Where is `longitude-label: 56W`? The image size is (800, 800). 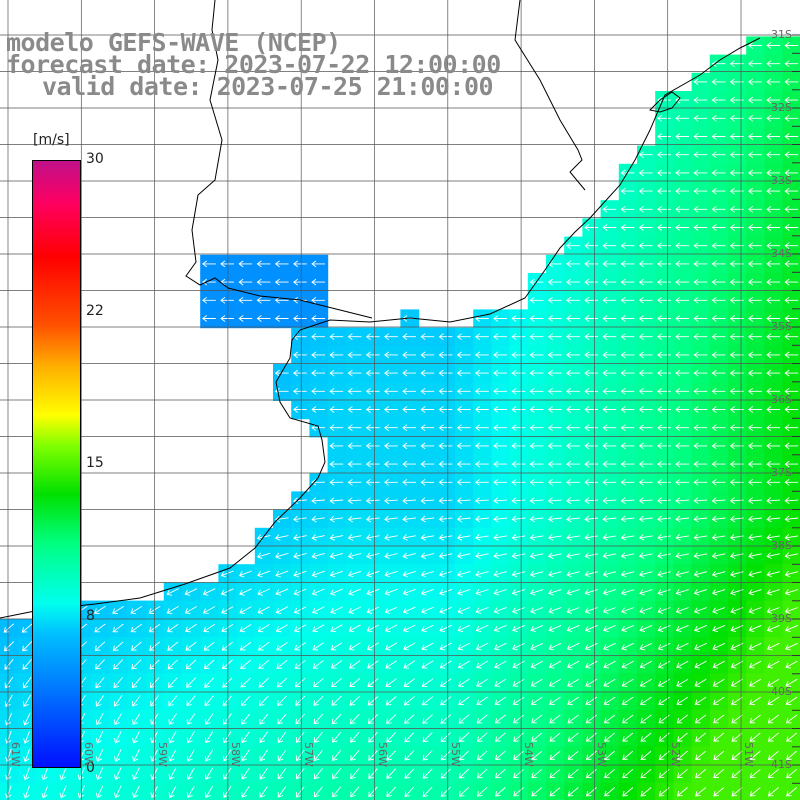 longitude-label: 56W is located at coordinates (382, 754).